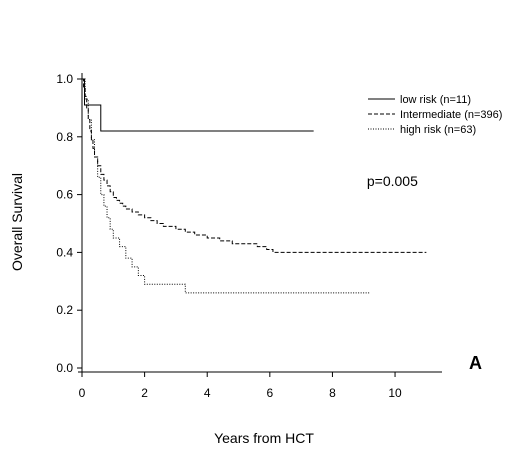 The image size is (520, 459). Describe the element at coordinates (144, 393) in the screenshot. I see `x-tick-label: 2` at that location.